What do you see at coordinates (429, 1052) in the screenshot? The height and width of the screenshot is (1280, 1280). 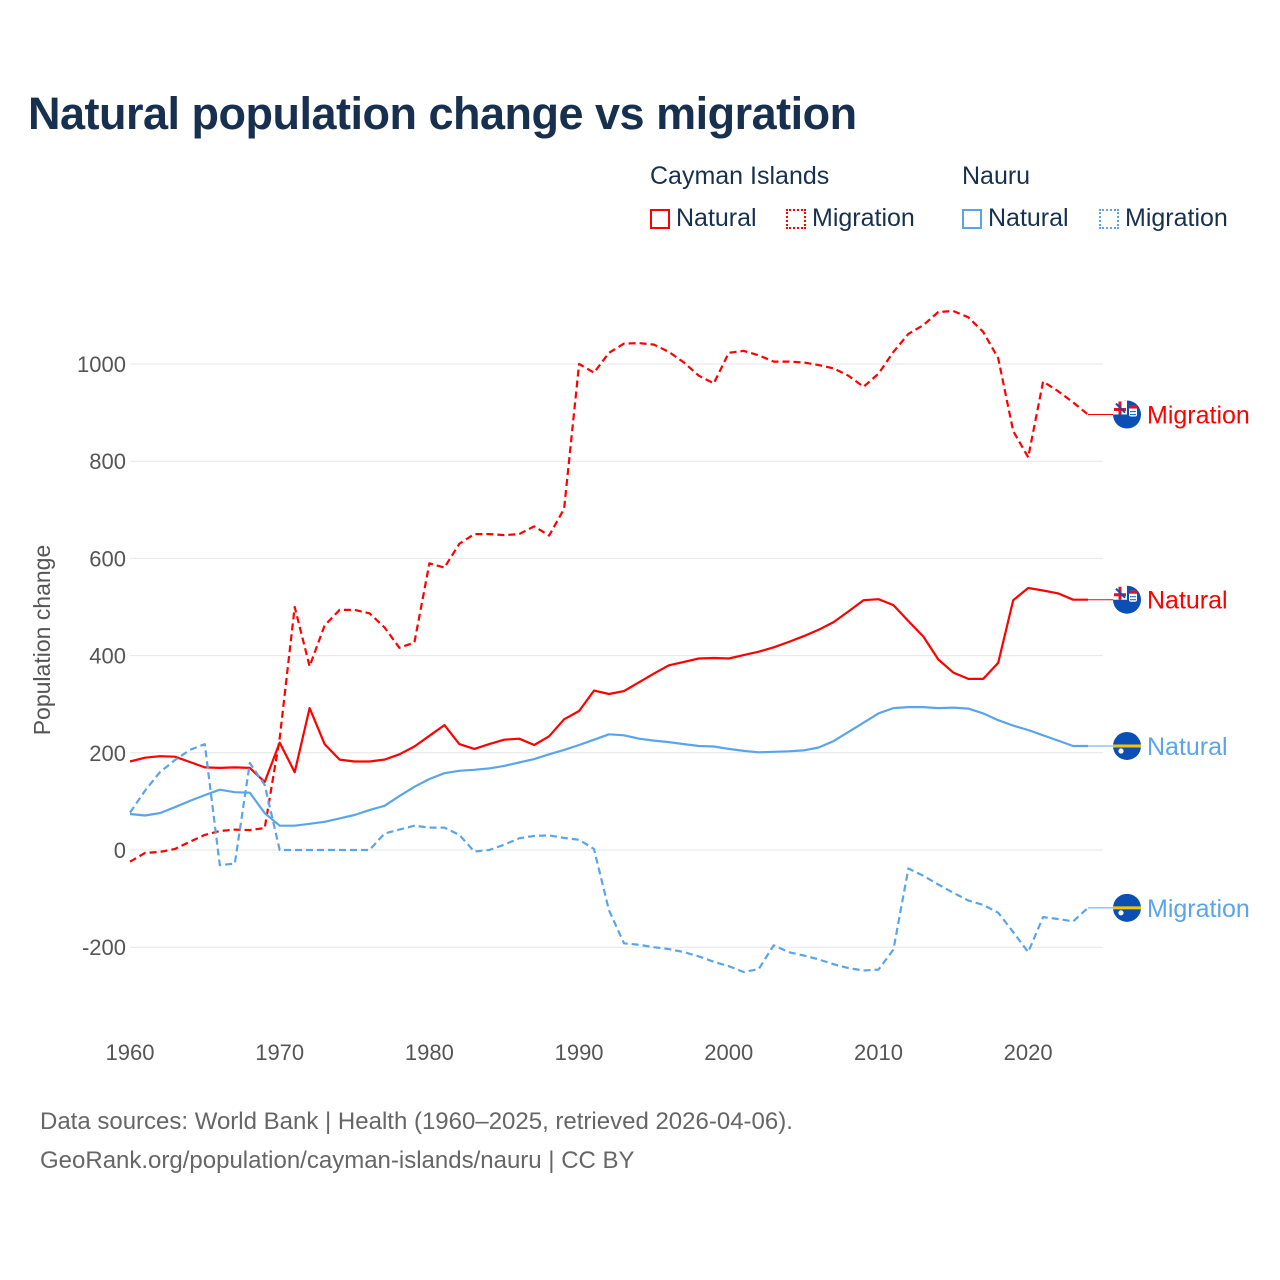 I see `x-tick-label: 1980` at bounding box center [429, 1052].